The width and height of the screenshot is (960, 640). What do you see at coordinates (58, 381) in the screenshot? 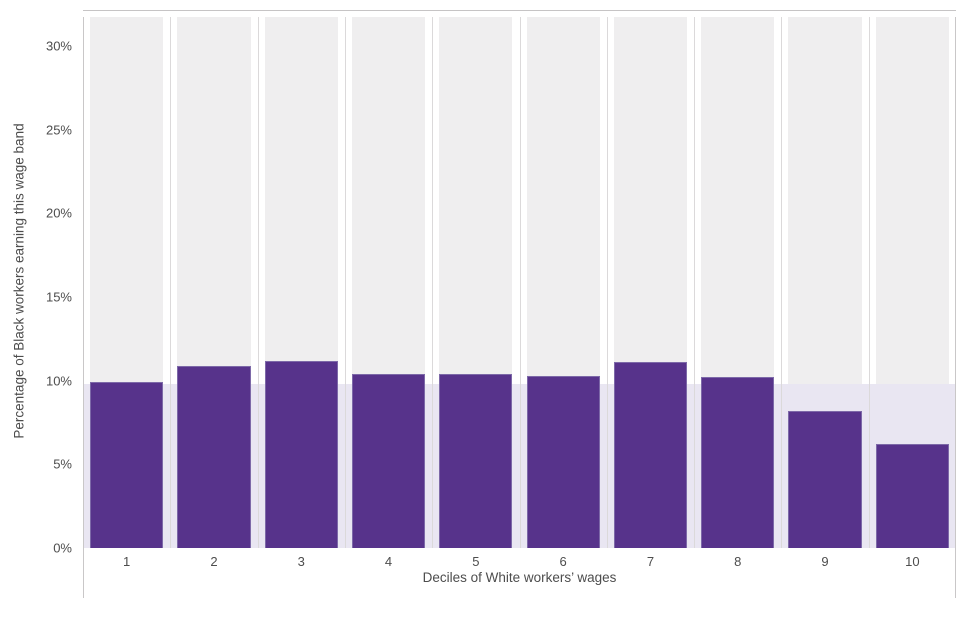
I see `y-tick-label: 10%` at bounding box center [58, 381].